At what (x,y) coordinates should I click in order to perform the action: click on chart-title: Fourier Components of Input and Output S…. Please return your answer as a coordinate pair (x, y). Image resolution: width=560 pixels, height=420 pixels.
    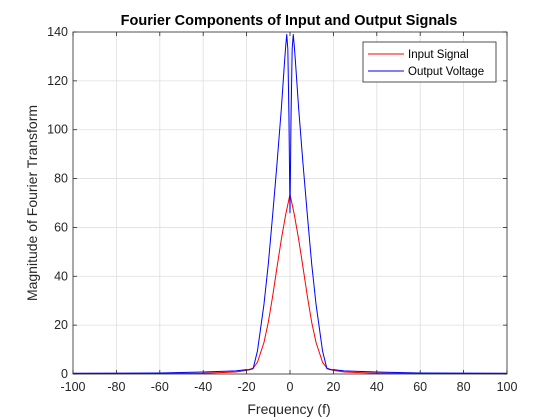
    Looking at the image, I should click on (289, 21).